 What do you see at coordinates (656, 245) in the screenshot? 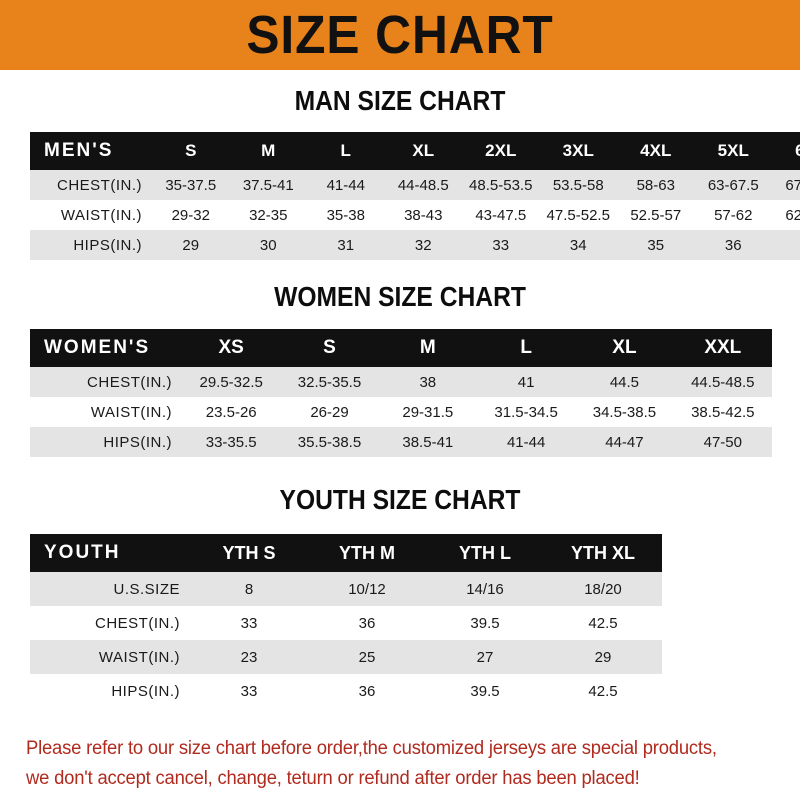
I see `table-cell: 35` at bounding box center [656, 245].